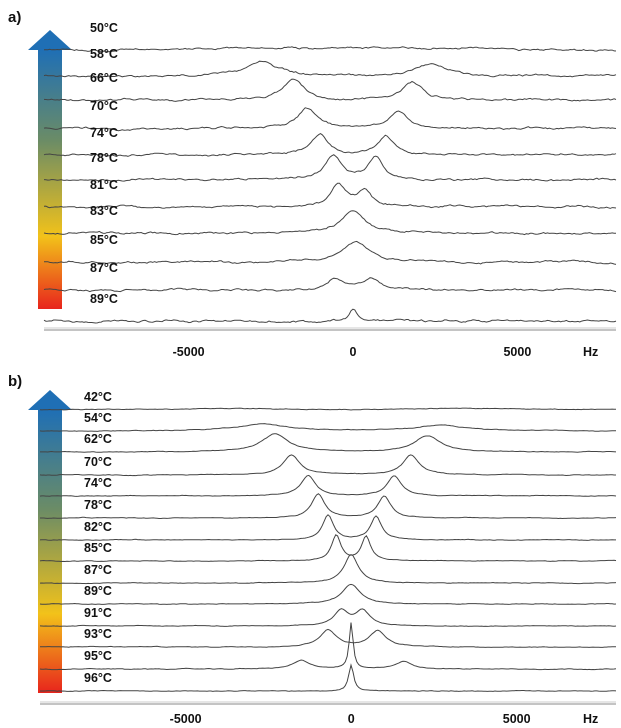  I want to click on temperature-label: 66°C, so click(104, 78).